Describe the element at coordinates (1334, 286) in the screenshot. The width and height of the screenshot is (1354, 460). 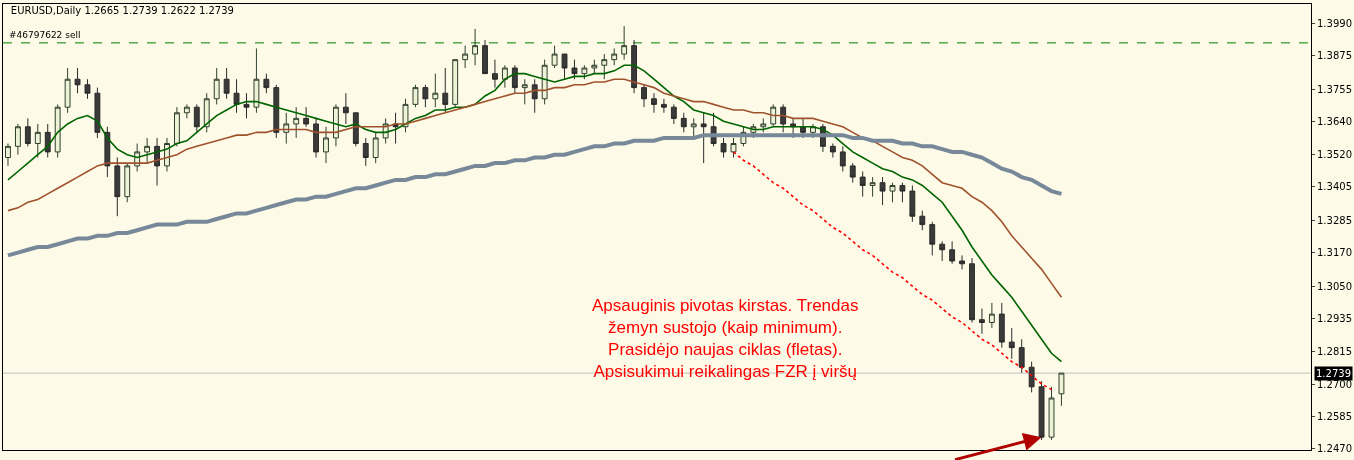
I see `y-tick-label: 1.3050` at that location.